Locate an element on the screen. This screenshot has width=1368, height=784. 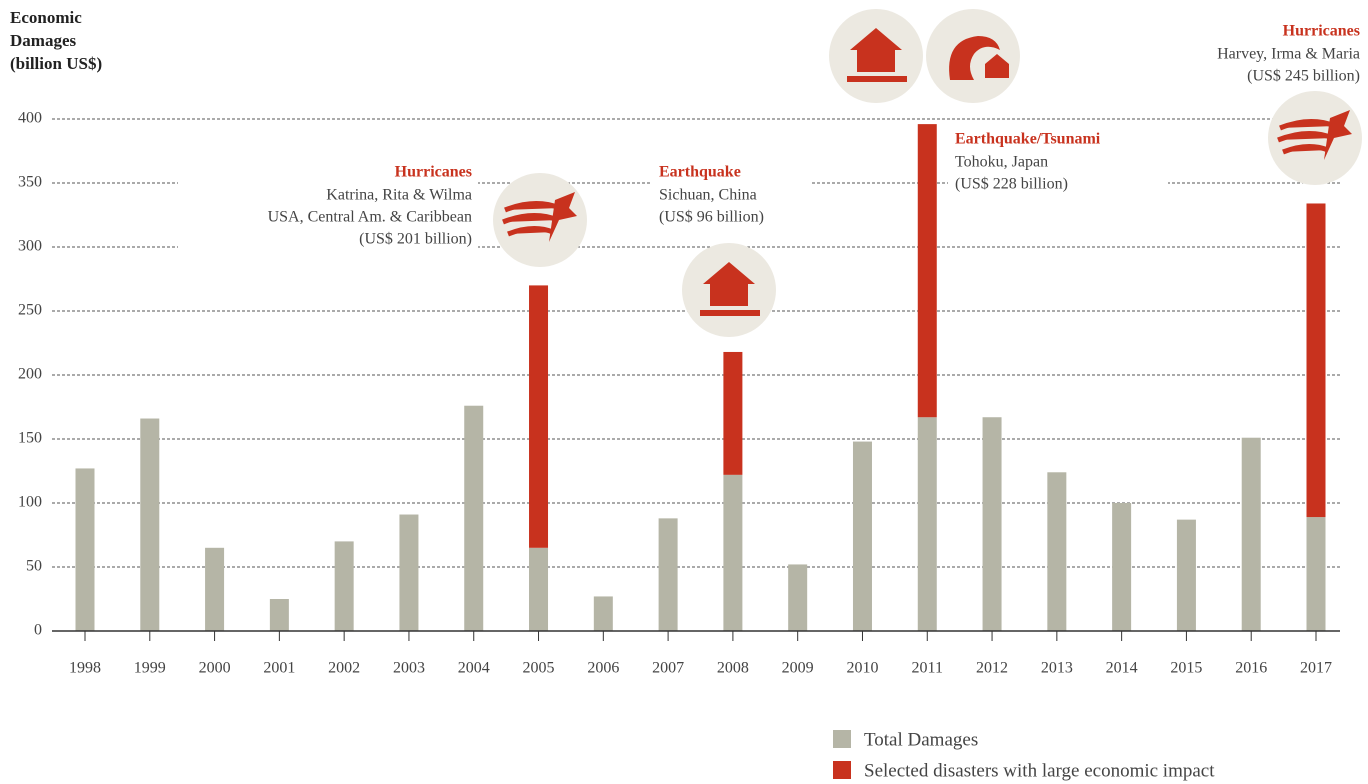
x-tick-label: 2016 is located at coordinates (1251, 668).